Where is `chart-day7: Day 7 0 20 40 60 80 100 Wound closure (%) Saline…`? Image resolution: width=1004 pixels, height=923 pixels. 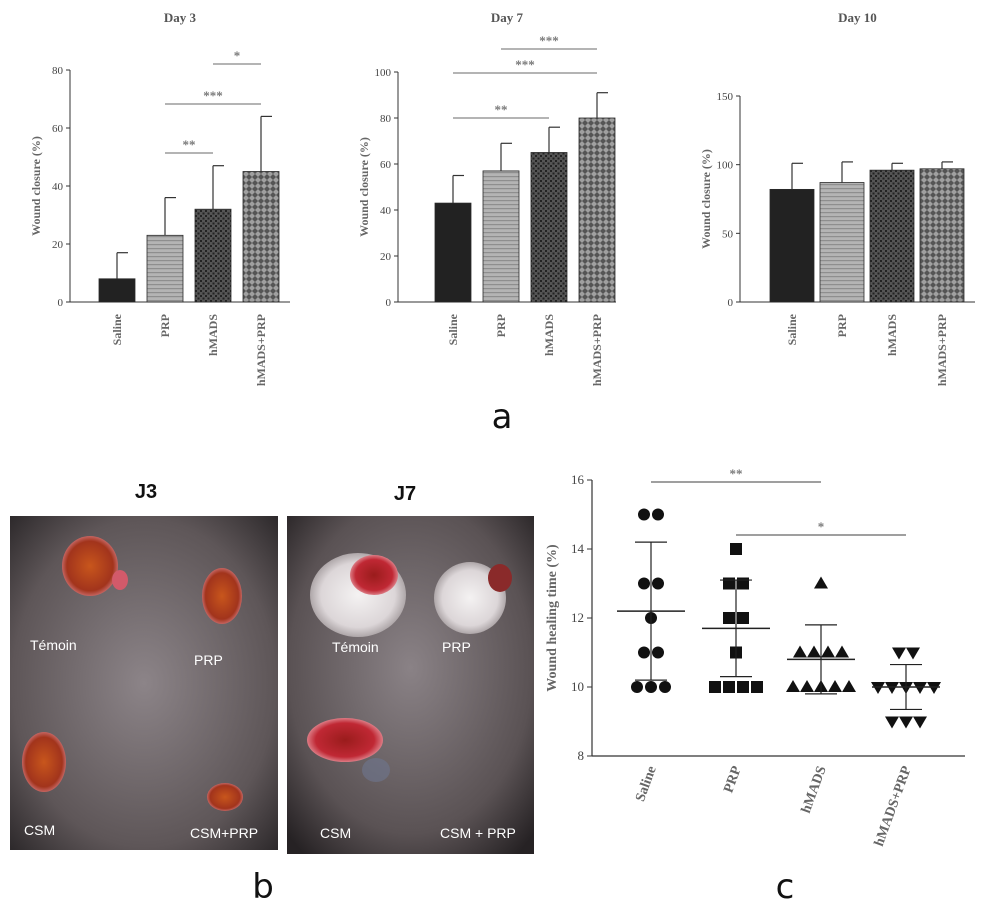 chart-day7: Day 7 0 20 40 60 80 100 Wound closure (%) Saline… is located at coordinates (486, 198).